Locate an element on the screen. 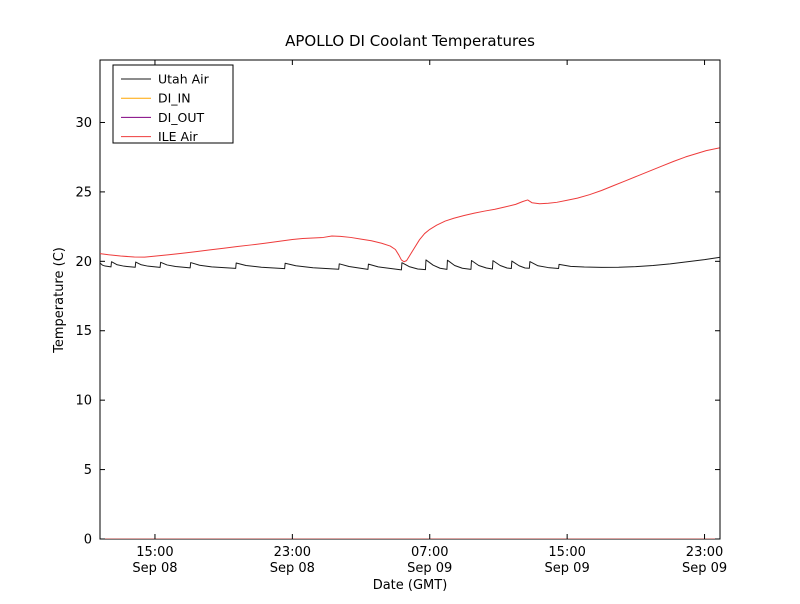 This screenshot has width=800, height=604. y-tick-label: 25 is located at coordinates (83, 192).